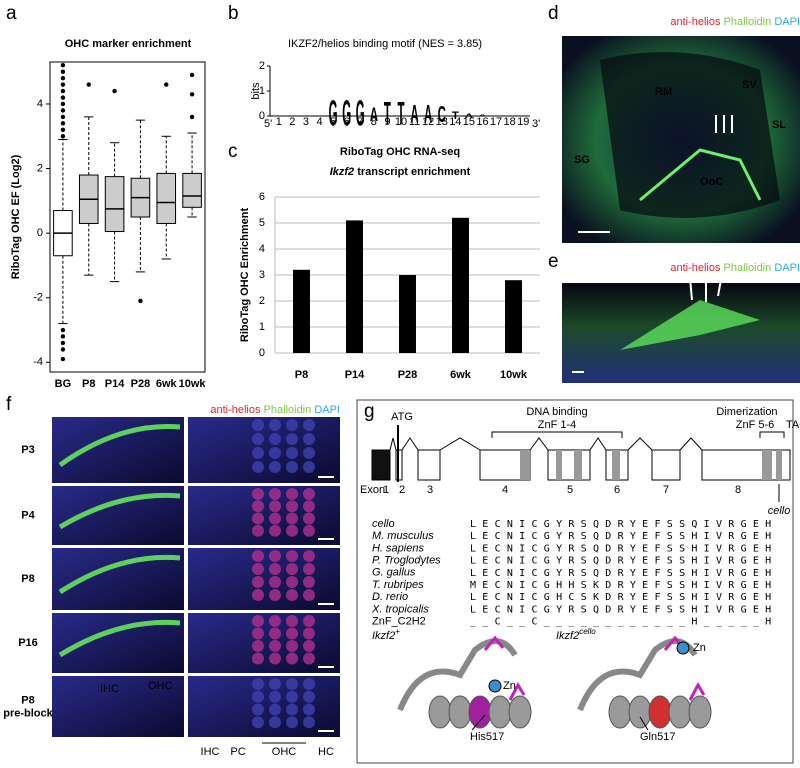 The width and height of the screenshot is (800, 768). Describe the element at coordinates (386, 490) in the screenshot. I see `exon-number: 1` at that location.